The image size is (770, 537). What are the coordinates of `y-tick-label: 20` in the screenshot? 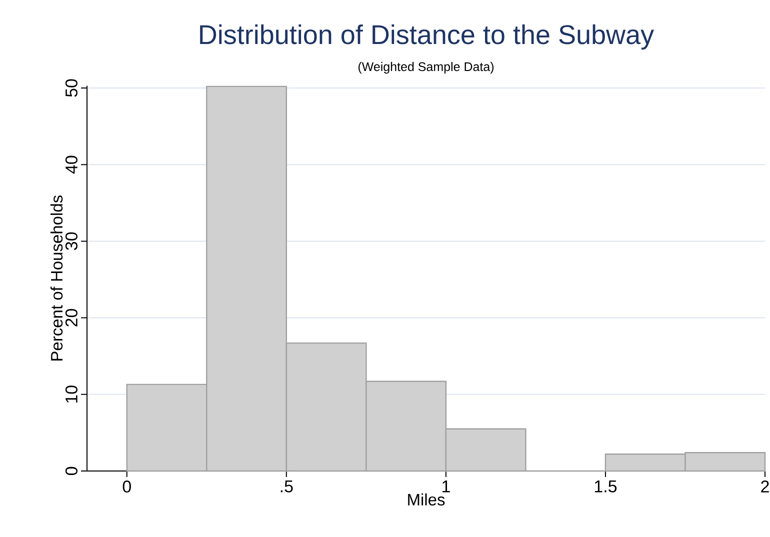 It's located at (71, 317).